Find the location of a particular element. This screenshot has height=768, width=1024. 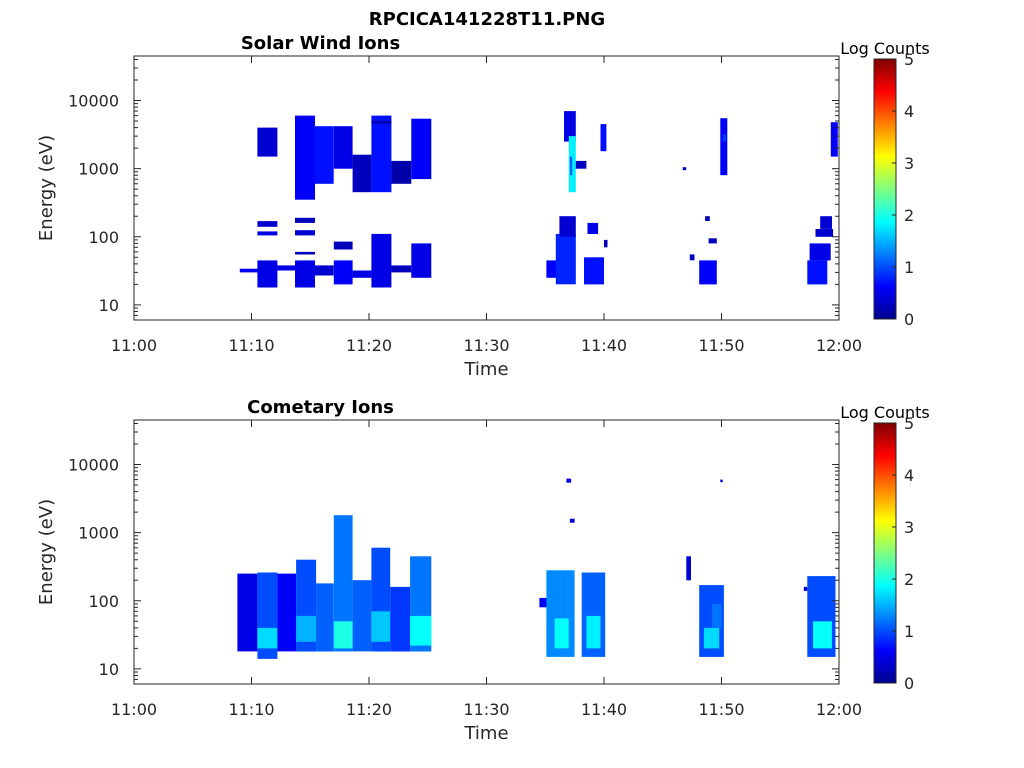

panel-title: Solar Wind Ions is located at coordinates (320, 43).